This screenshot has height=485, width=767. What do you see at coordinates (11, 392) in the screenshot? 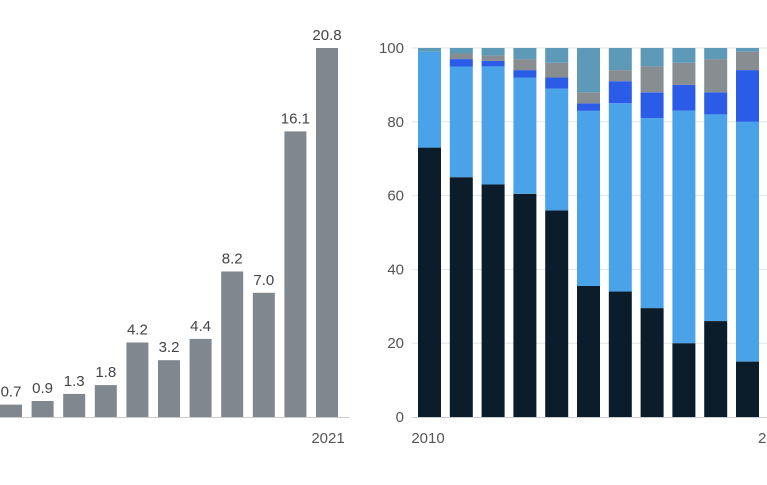
I see `left-bar-value-label: 0.7` at bounding box center [11, 392].